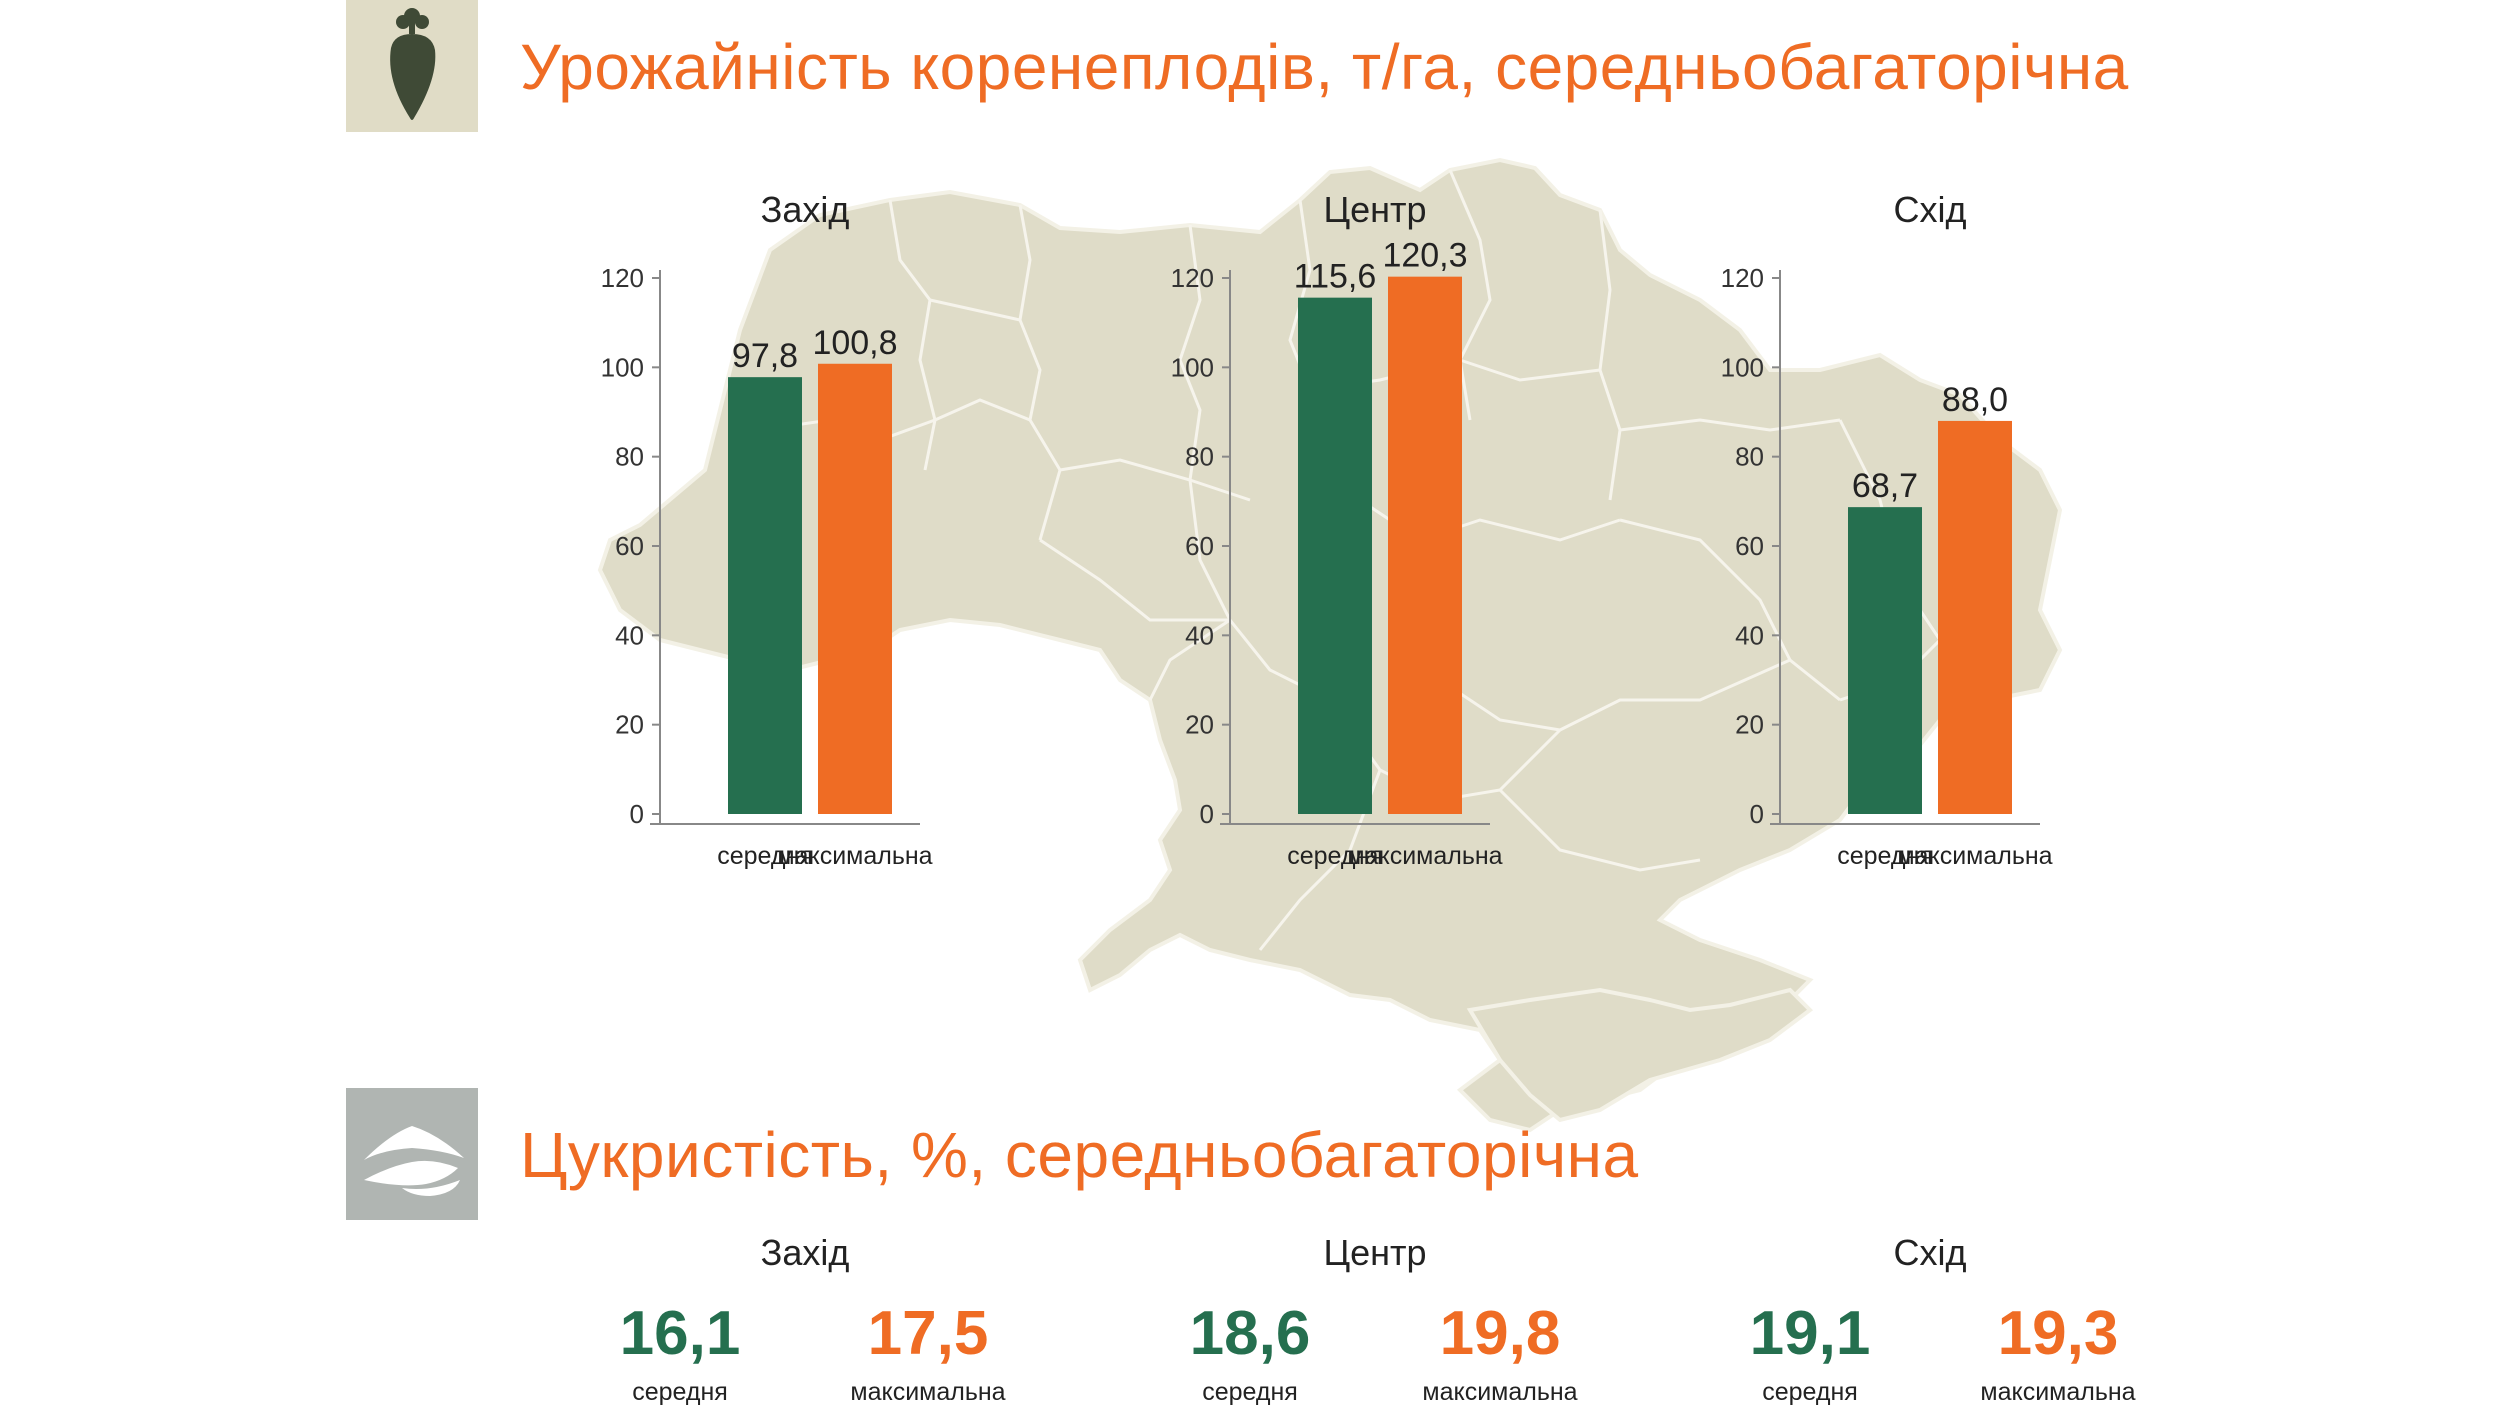 This screenshot has width=2500, height=1408. Describe the element at coordinates (2058, 1333) in the screenshot. I see `sugar-max-value: 19,3` at that location.